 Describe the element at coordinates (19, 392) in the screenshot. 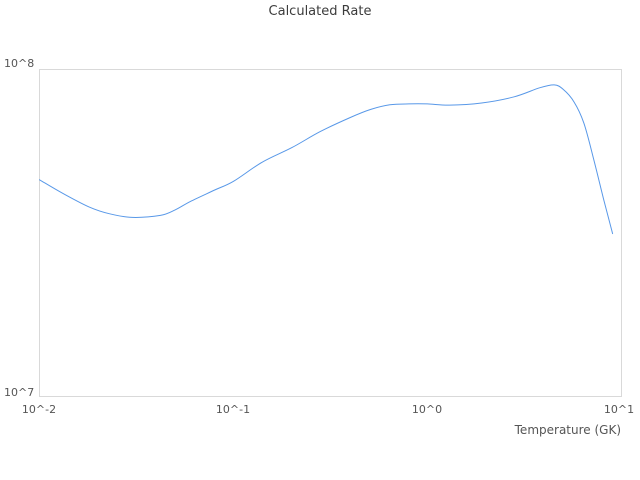

I see `y-tick-label-1e7: 10^7` at that location.